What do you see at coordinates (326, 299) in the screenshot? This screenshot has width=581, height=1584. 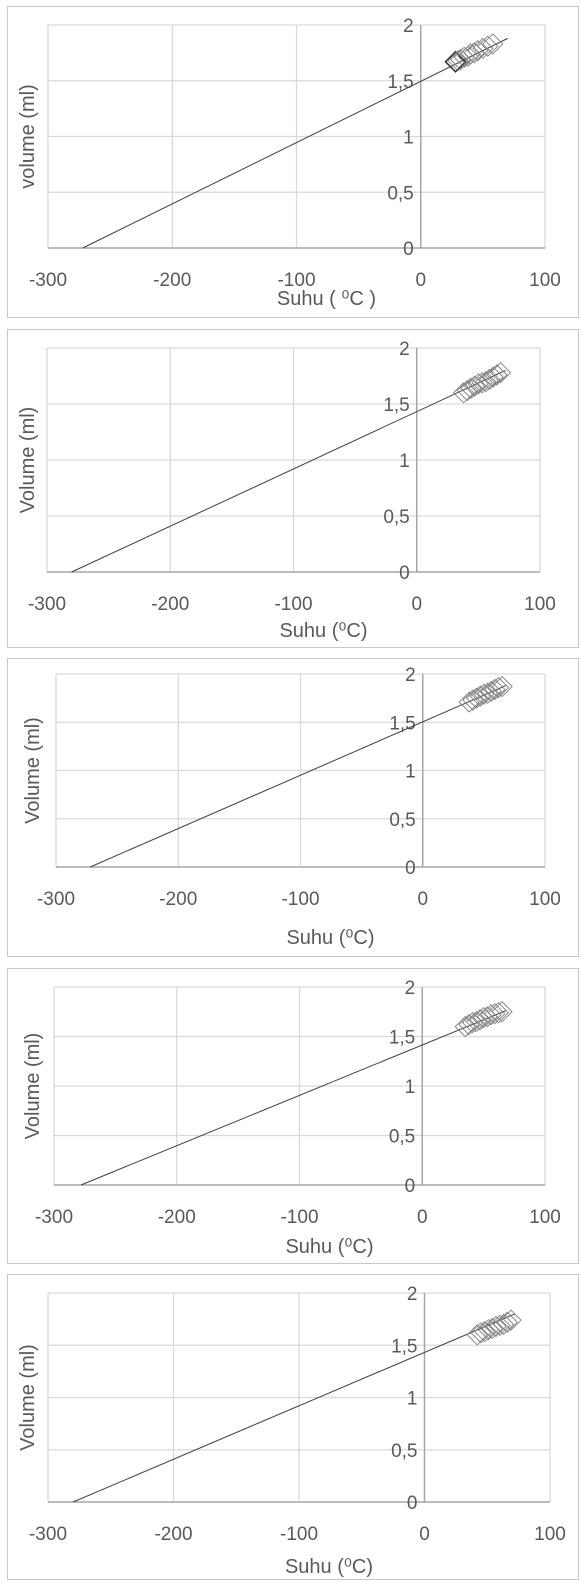 I see `x-axis-title: Suhu ( ⁰C )` at bounding box center [326, 299].